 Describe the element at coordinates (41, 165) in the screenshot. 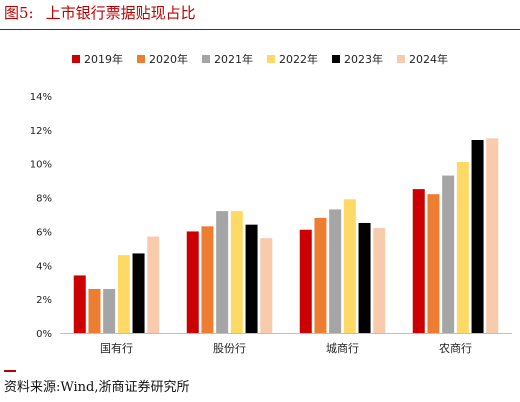

I see `y-tick-label: 10%` at that location.